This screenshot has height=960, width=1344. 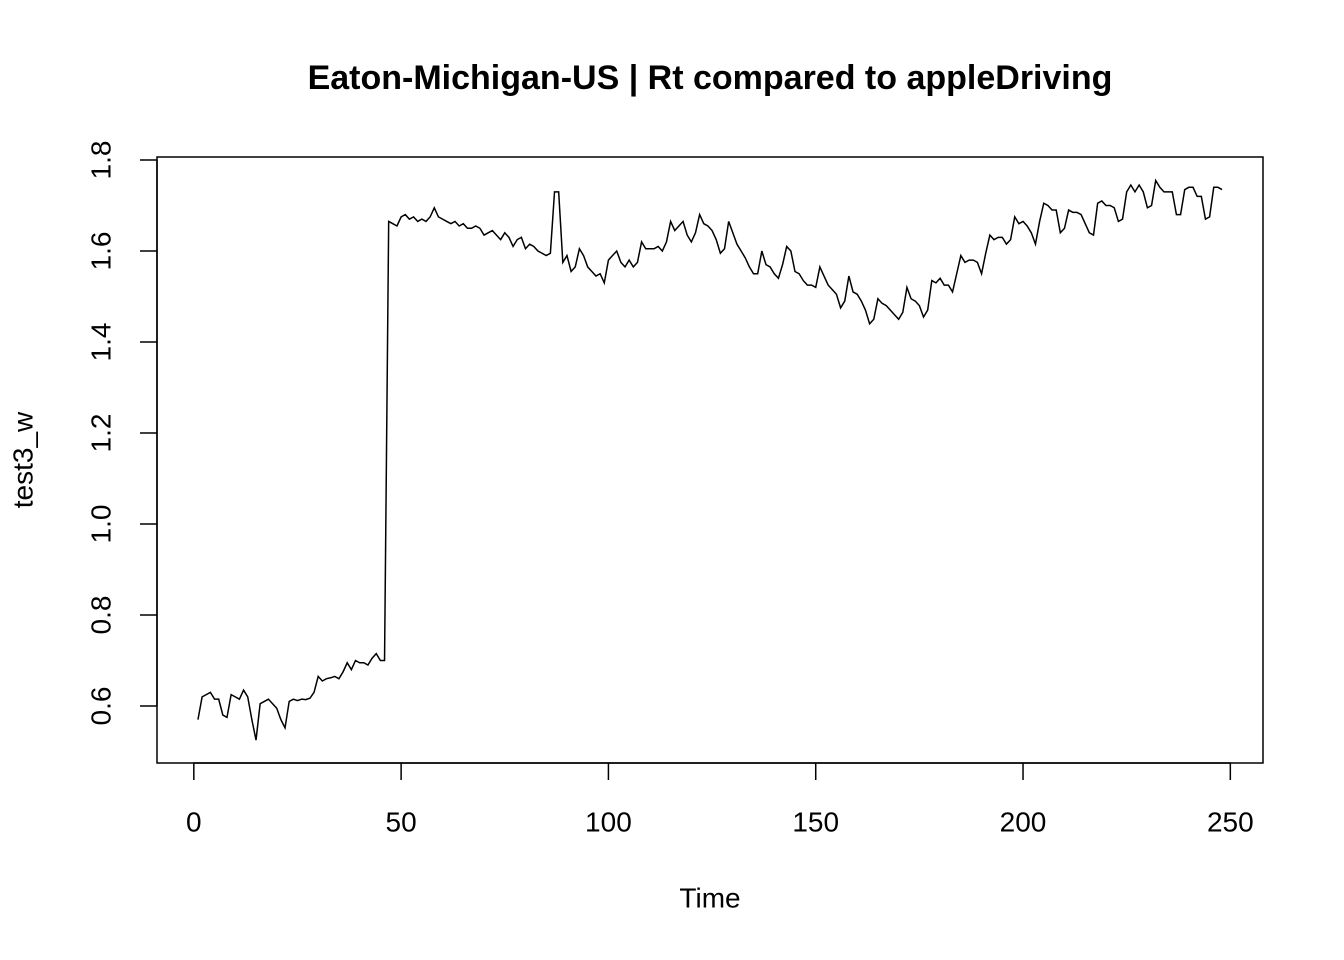 I want to click on x-tick-label: 100, so click(x=608, y=821).